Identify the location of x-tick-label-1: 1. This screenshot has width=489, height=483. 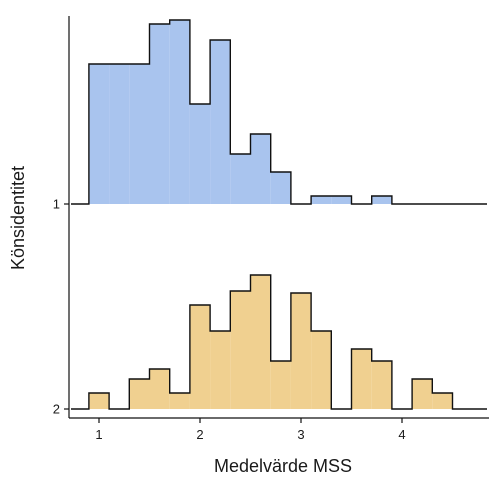
(98, 434).